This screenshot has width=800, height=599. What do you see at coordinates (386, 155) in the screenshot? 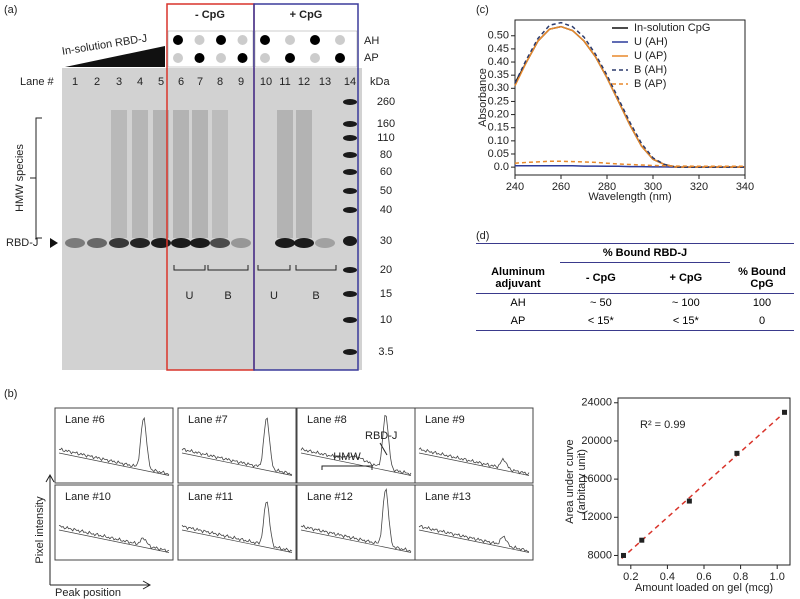
I see `kda-label: 80` at bounding box center [386, 155].